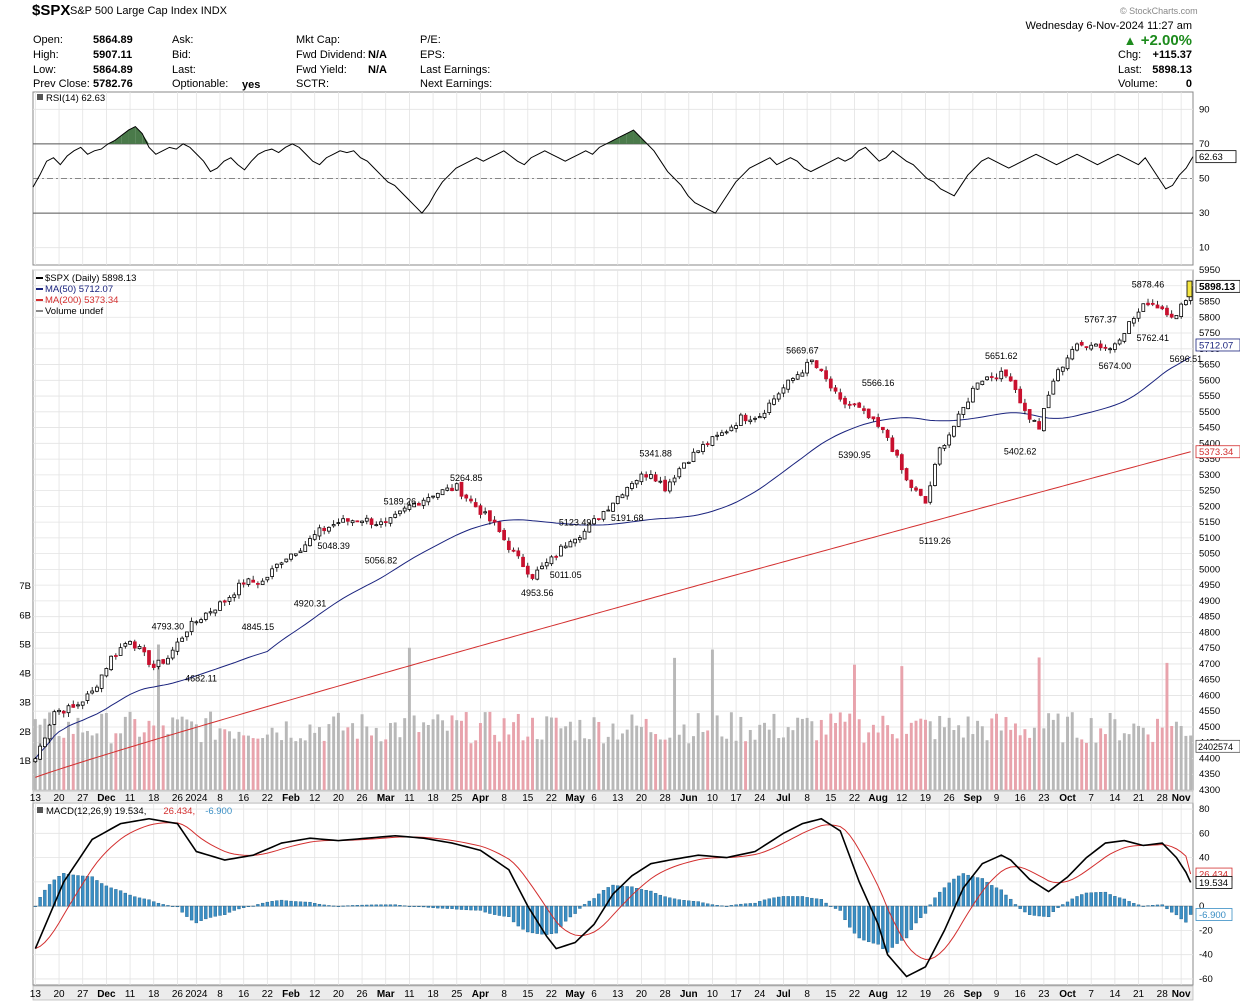 Image resolution: width=1240 pixels, height=1001 pixels. Describe the element at coordinates (613, 993) in the screenshot. I see `x-axis-band-bottom` at that location.